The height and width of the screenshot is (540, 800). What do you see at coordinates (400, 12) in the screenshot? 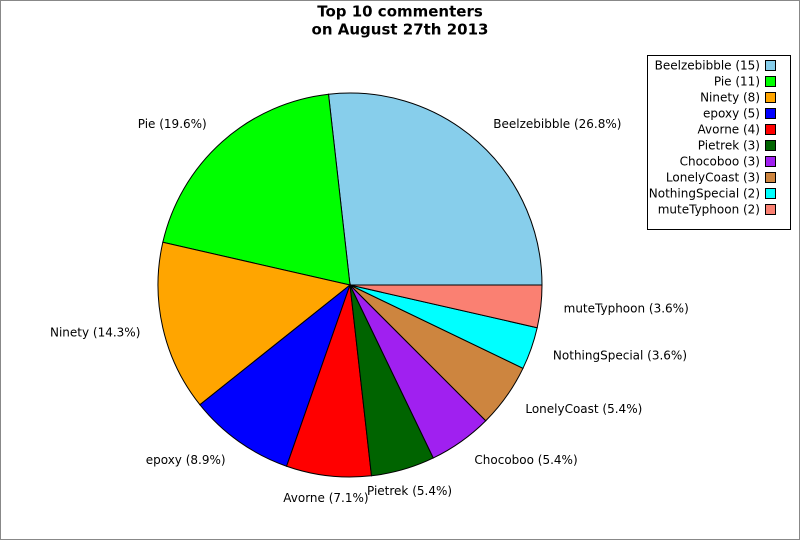
I see `chart-title: Top 10 commenters` at bounding box center [400, 12].